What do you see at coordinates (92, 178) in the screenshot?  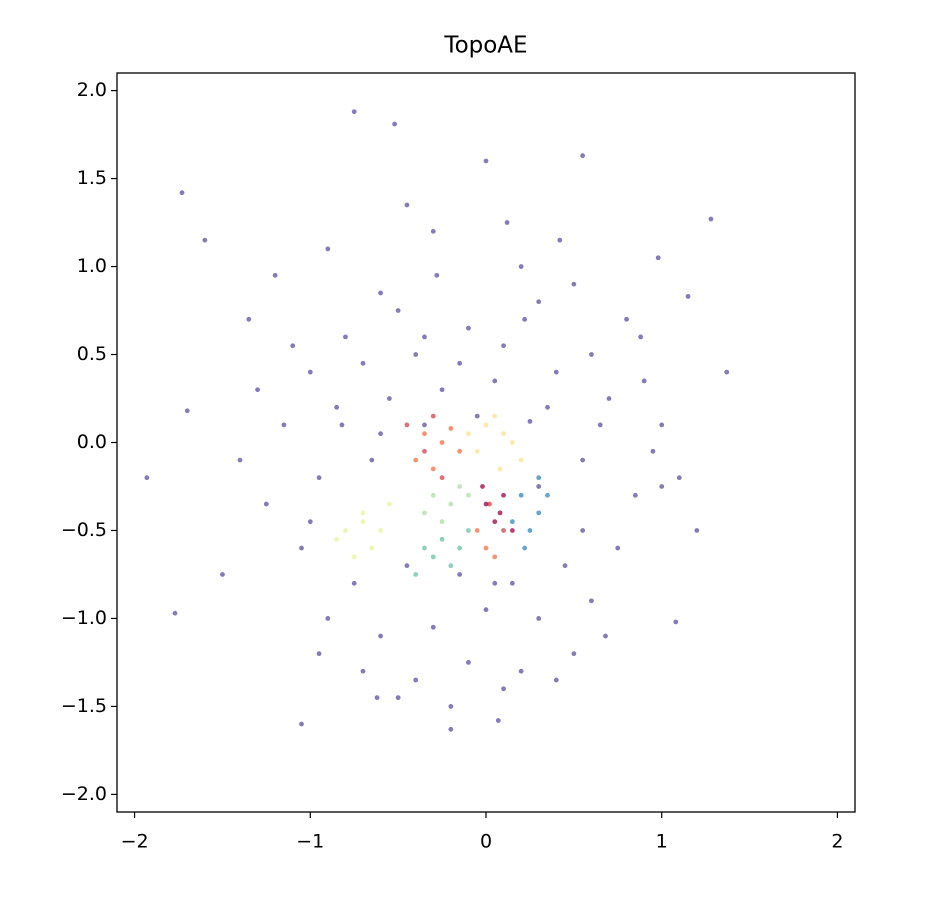 I see `y-tick-label: 1.5` at bounding box center [92, 178].